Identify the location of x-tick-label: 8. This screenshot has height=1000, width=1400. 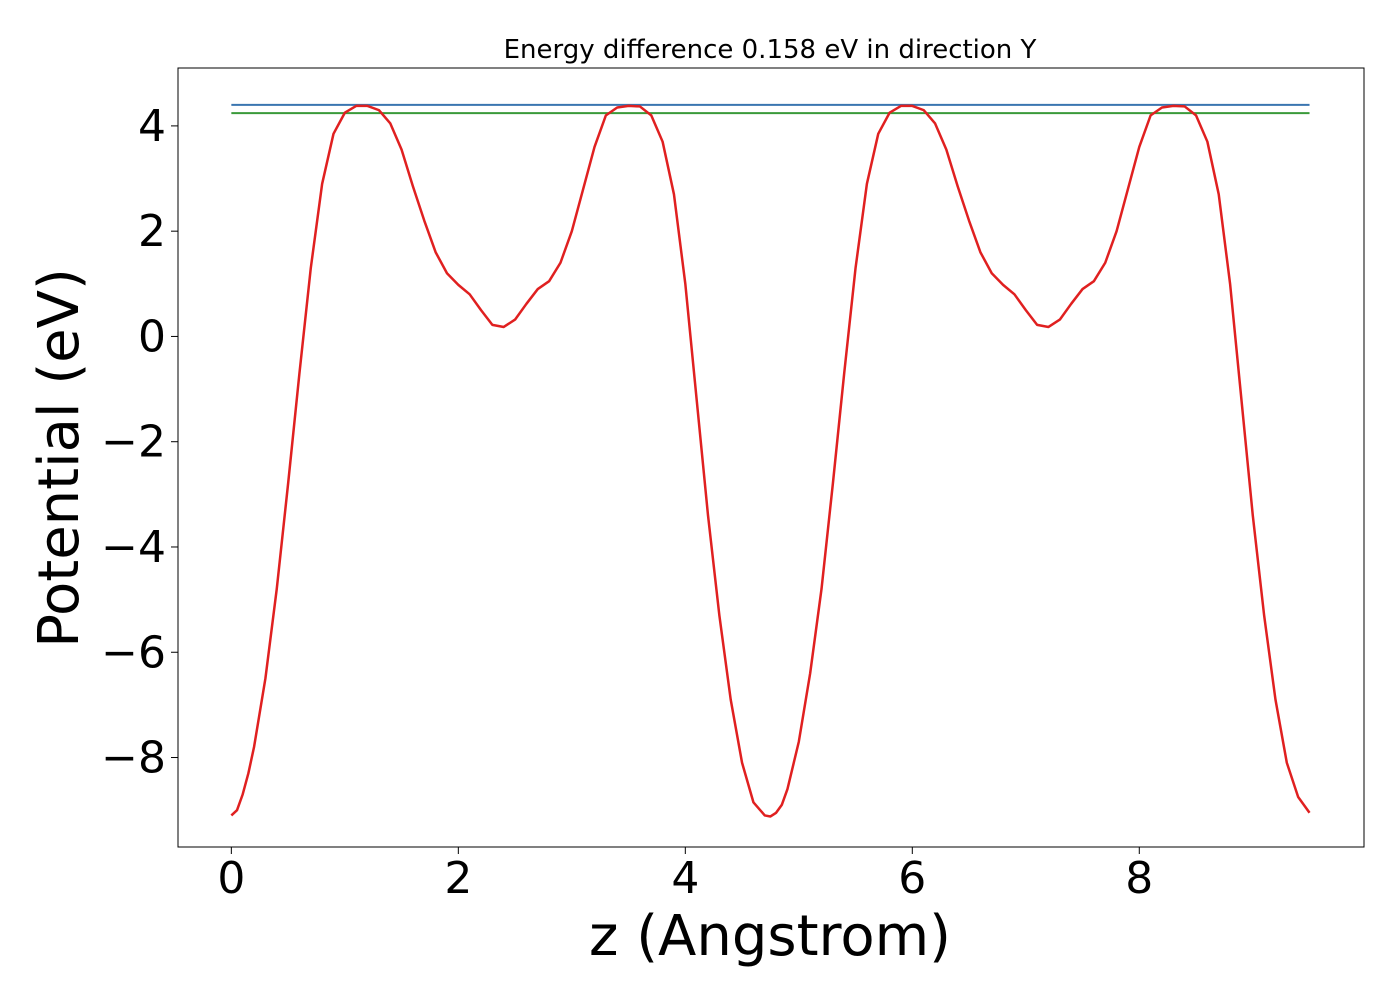
(1139, 878).